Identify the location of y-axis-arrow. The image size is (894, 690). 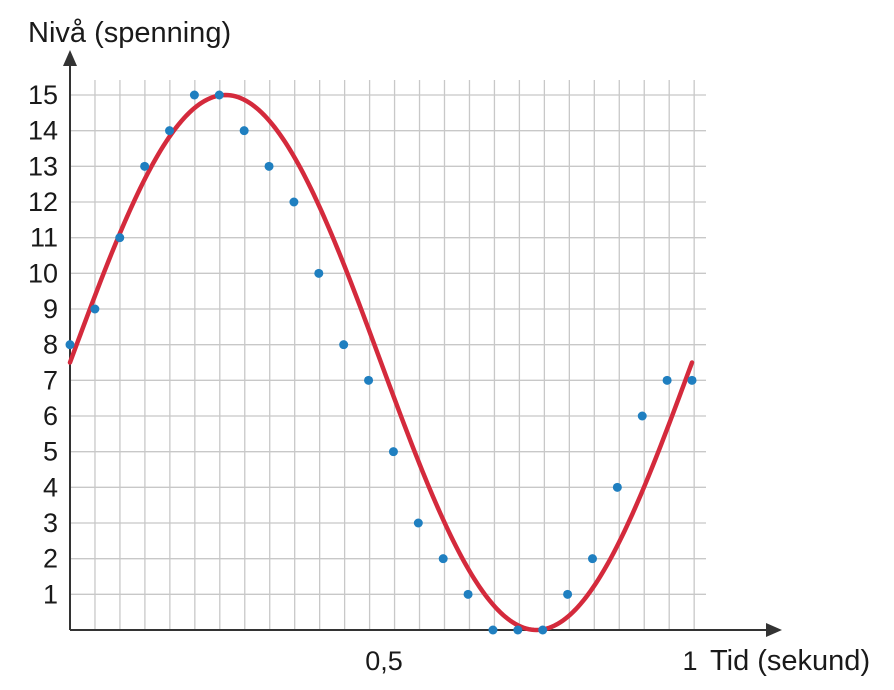
(70, 58).